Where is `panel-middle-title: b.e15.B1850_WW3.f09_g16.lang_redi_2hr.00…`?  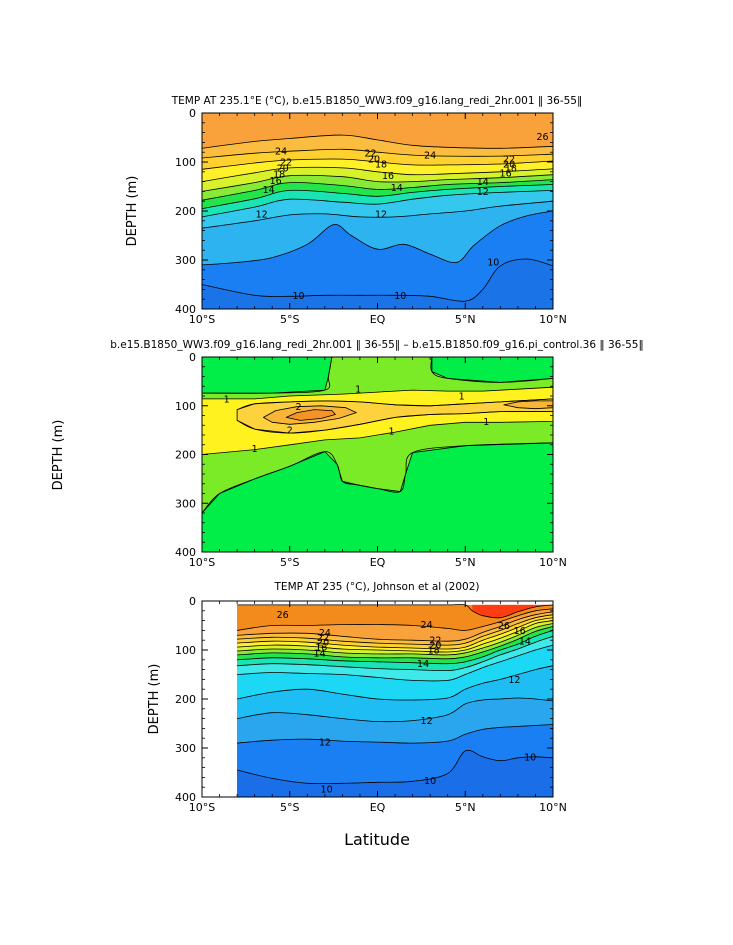 panel-middle-title: b.e15.B1850_WW3.f09_g16.lang_redi_2hr.00… is located at coordinates (376, 345).